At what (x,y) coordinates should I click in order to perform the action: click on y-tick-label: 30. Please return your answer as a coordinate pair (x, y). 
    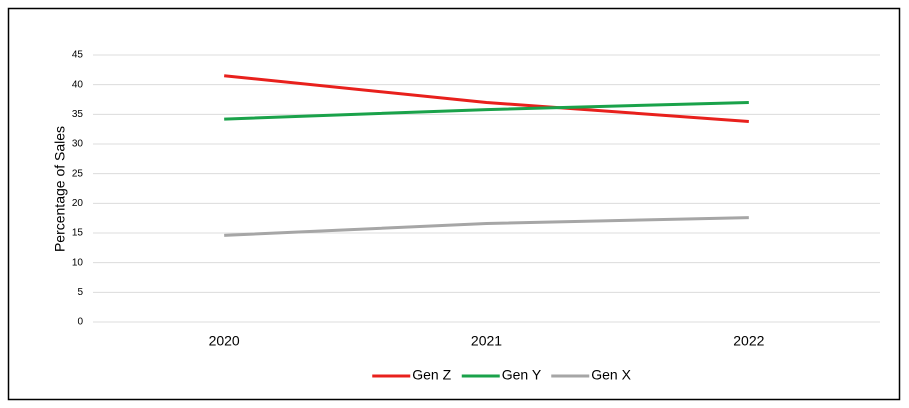
    Looking at the image, I should click on (78, 144).